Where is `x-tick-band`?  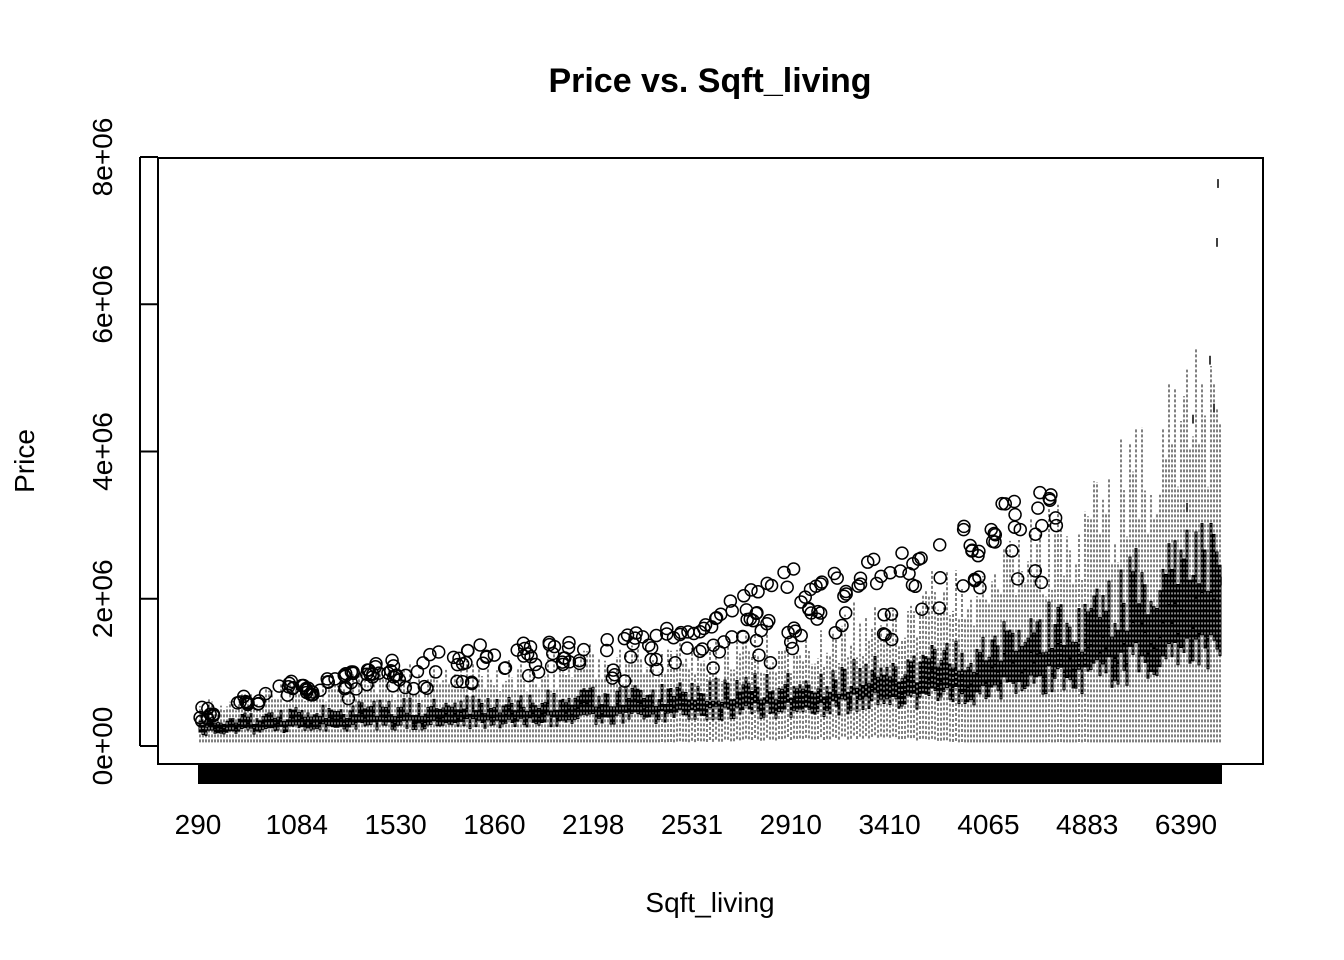
x-tick-band is located at coordinates (710, 774).